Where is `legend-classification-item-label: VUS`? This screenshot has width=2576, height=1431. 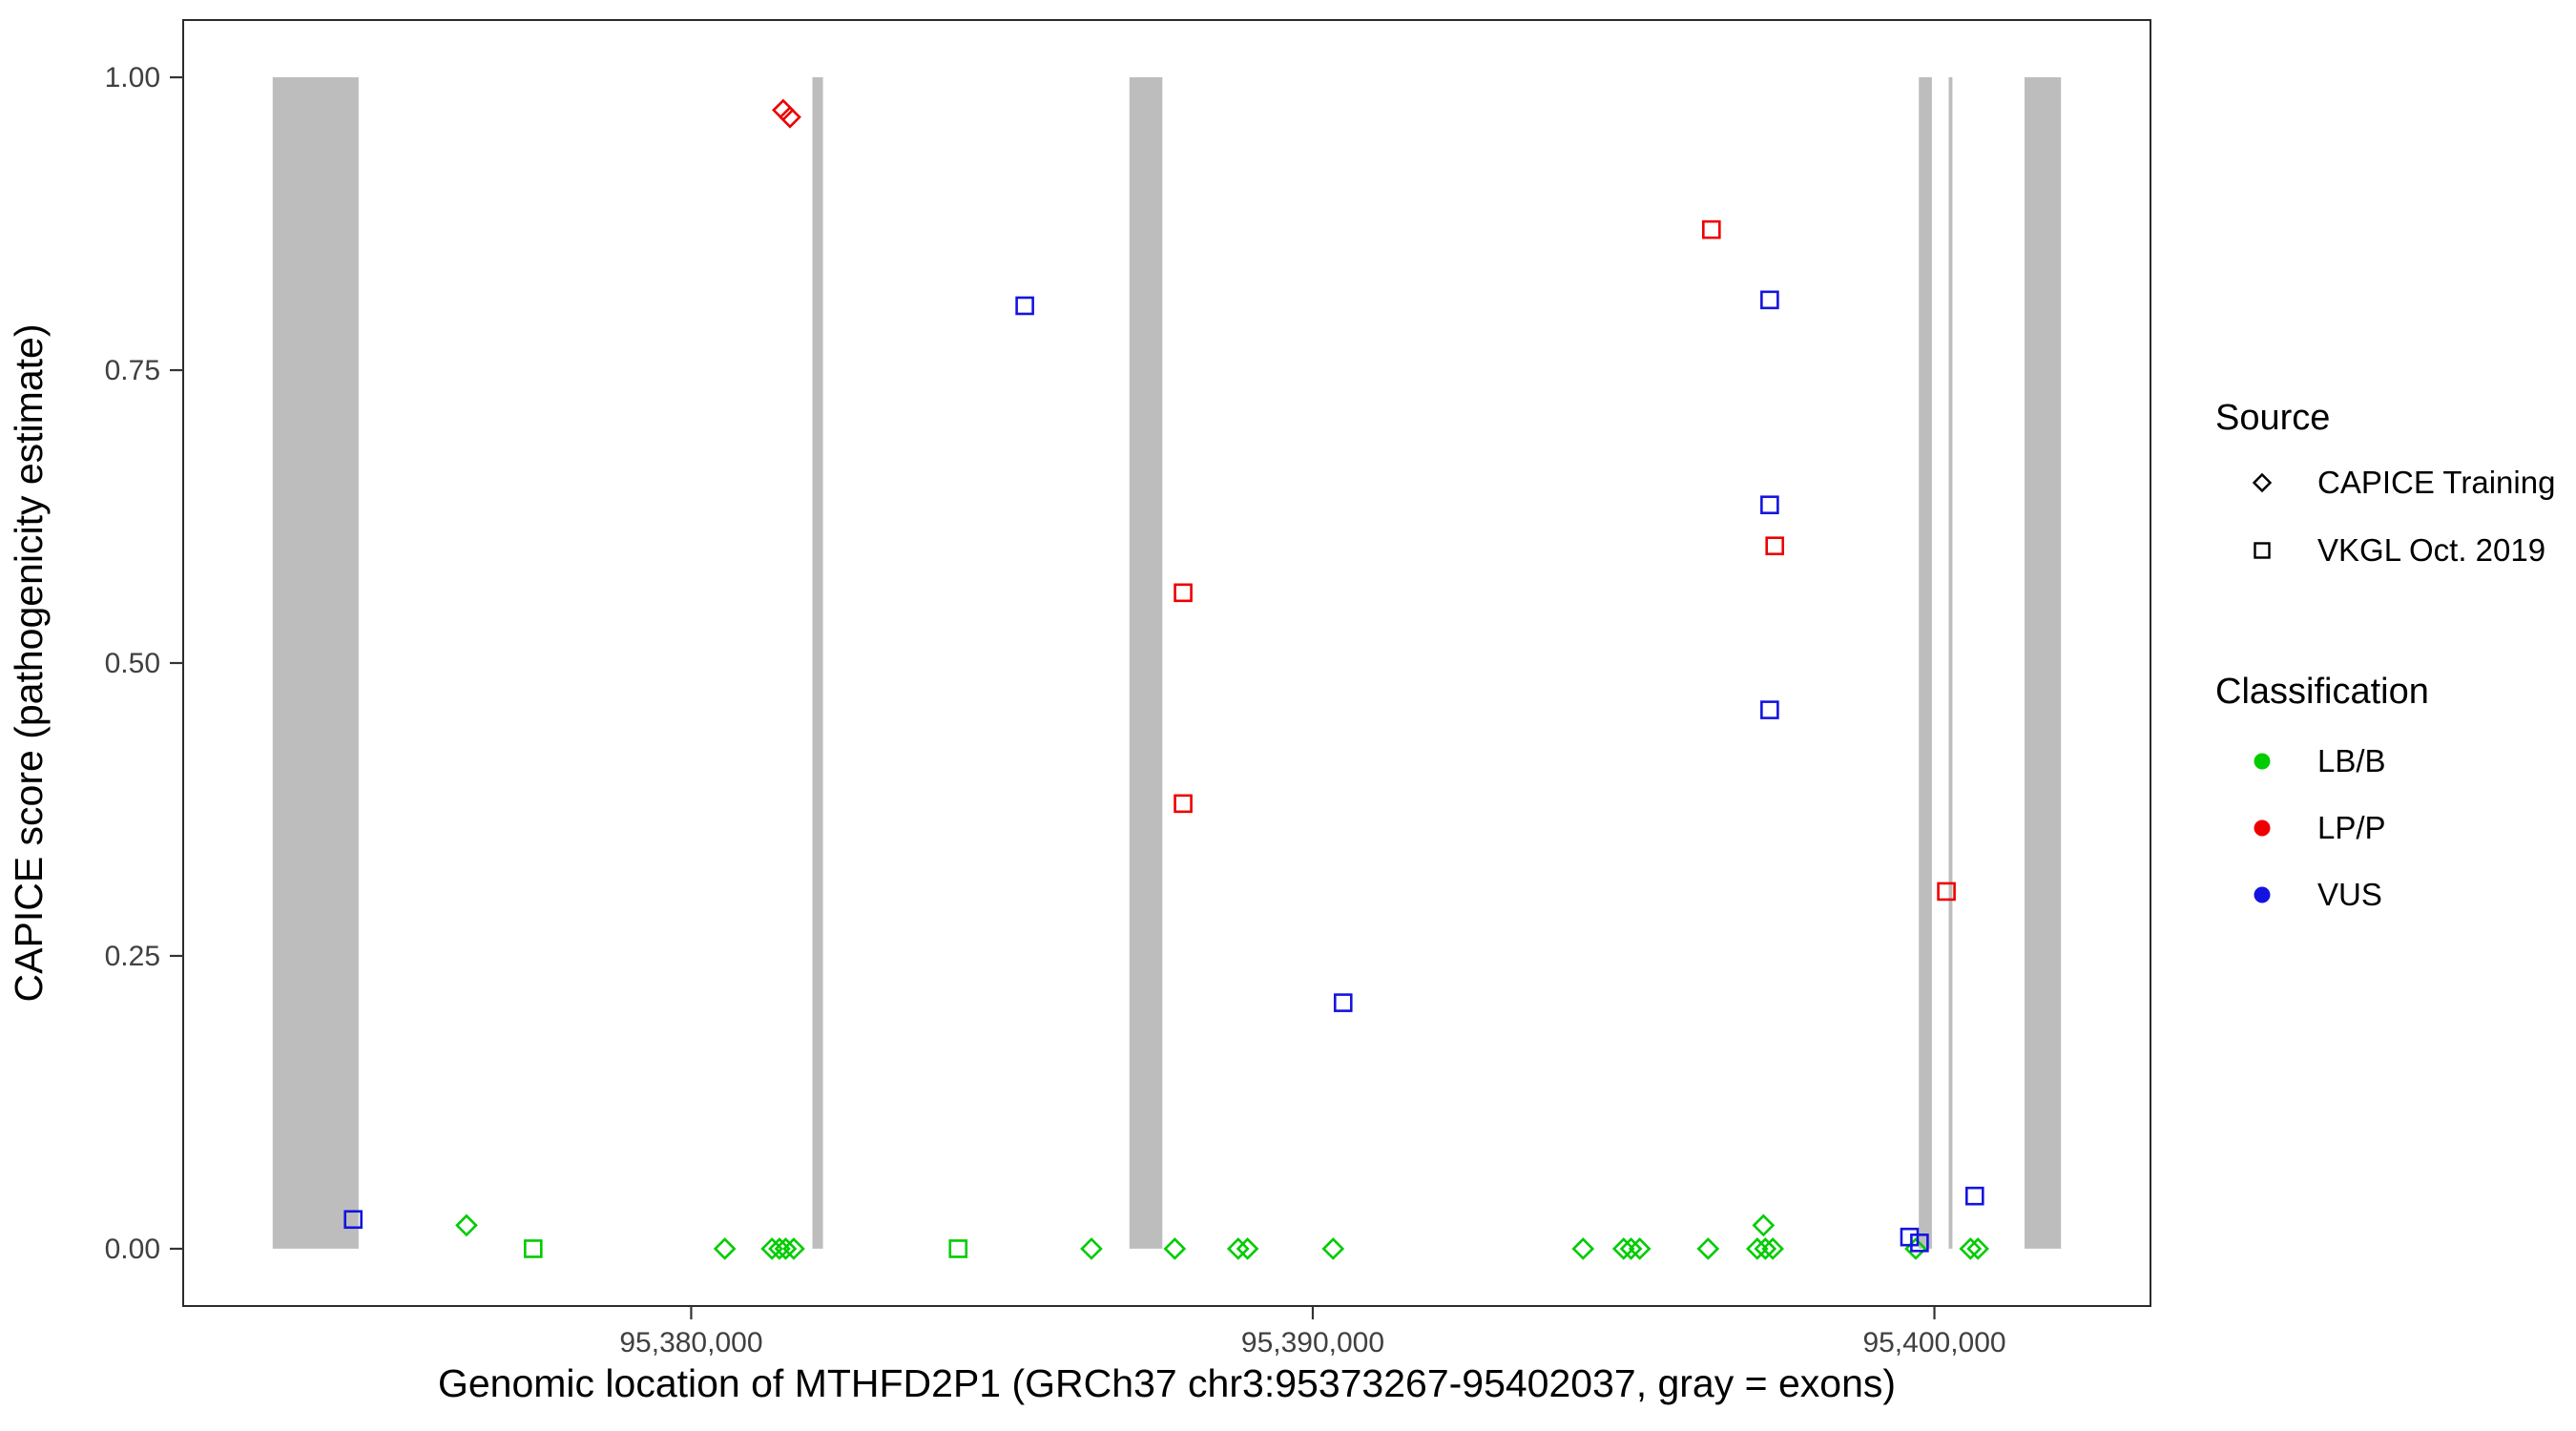 legend-classification-item-label: VUS is located at coordinates (2349, 894).